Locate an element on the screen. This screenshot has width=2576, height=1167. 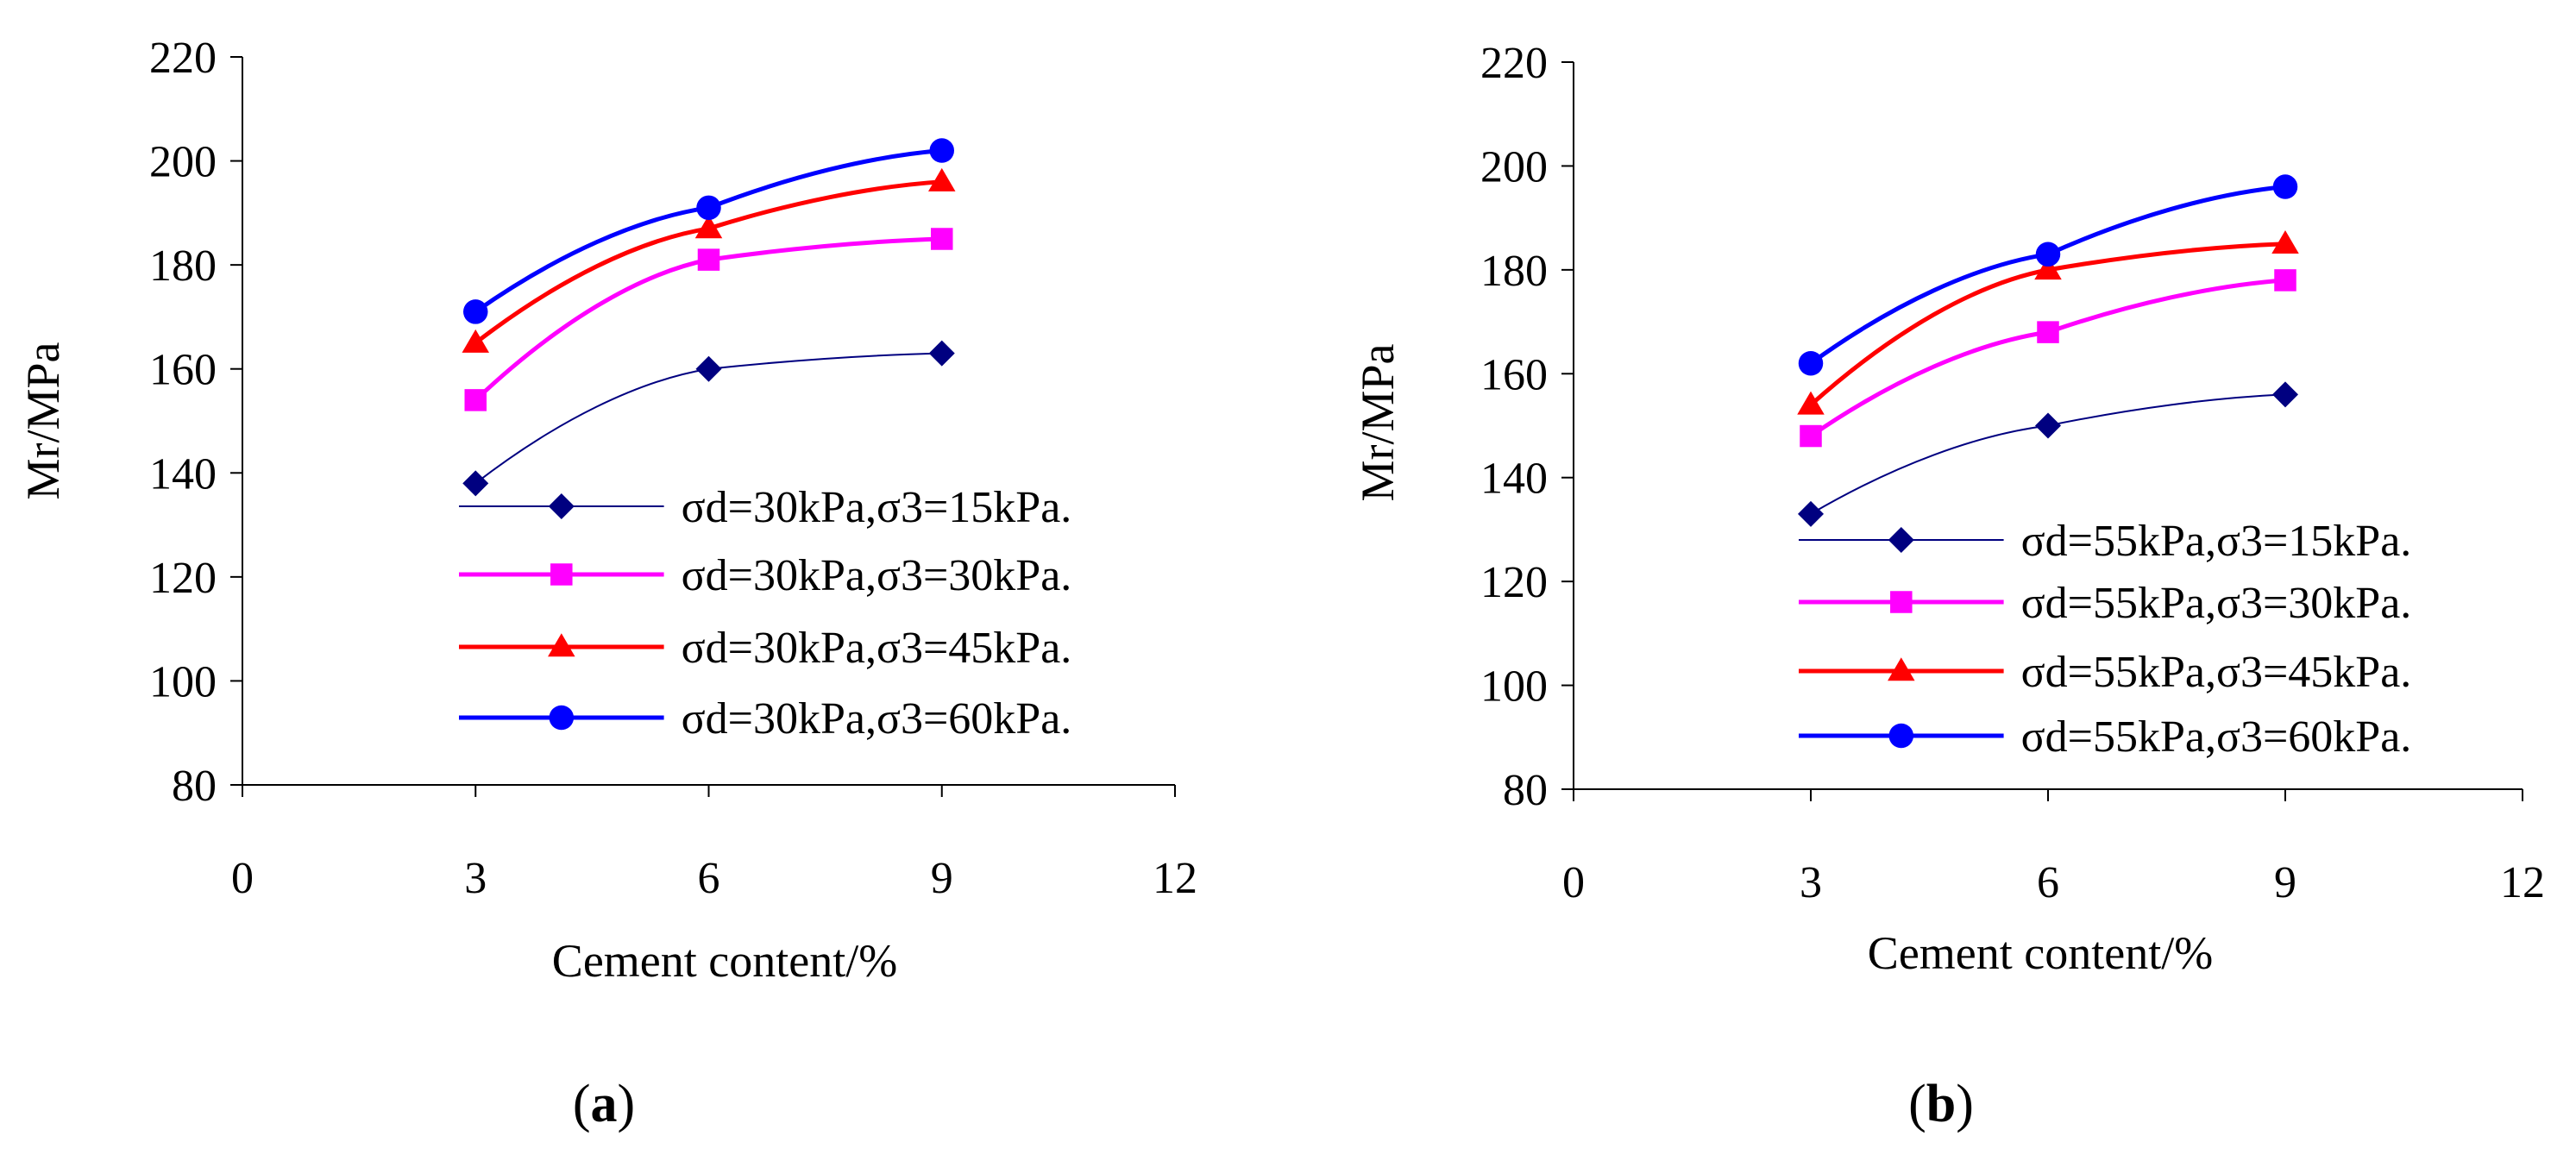
legend-label: σd=30kPa,σ3=30kPa. is located at coordinates (877, 575).